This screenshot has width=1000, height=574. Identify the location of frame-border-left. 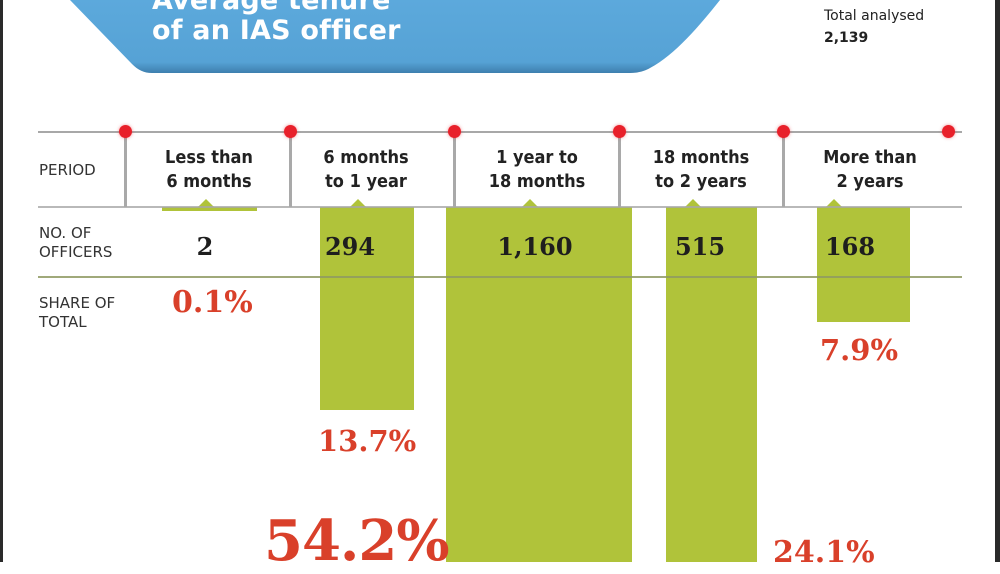
(1, 281).